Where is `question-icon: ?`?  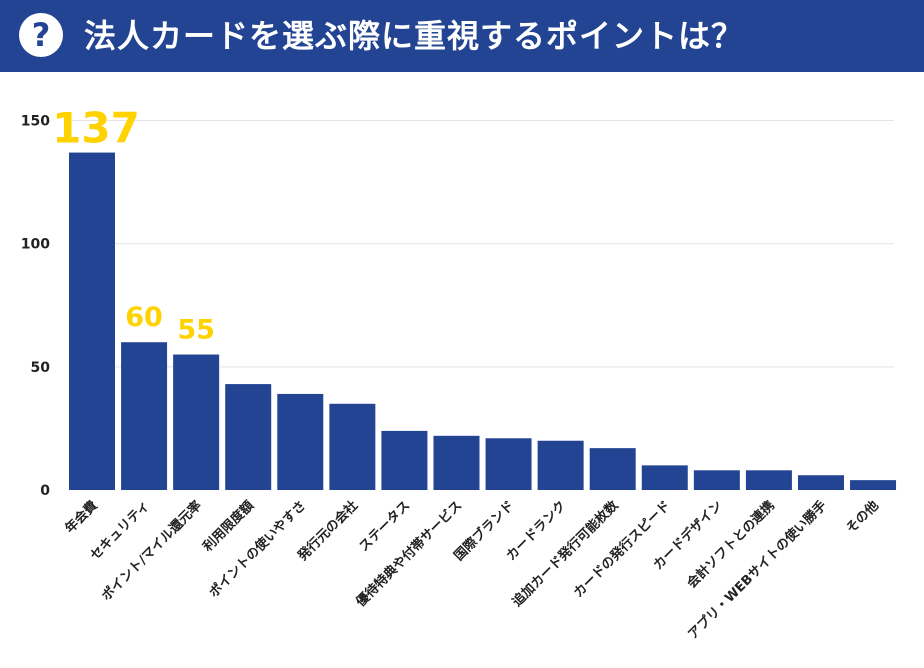
question-icon: ? is located at coordinates (41, 35).